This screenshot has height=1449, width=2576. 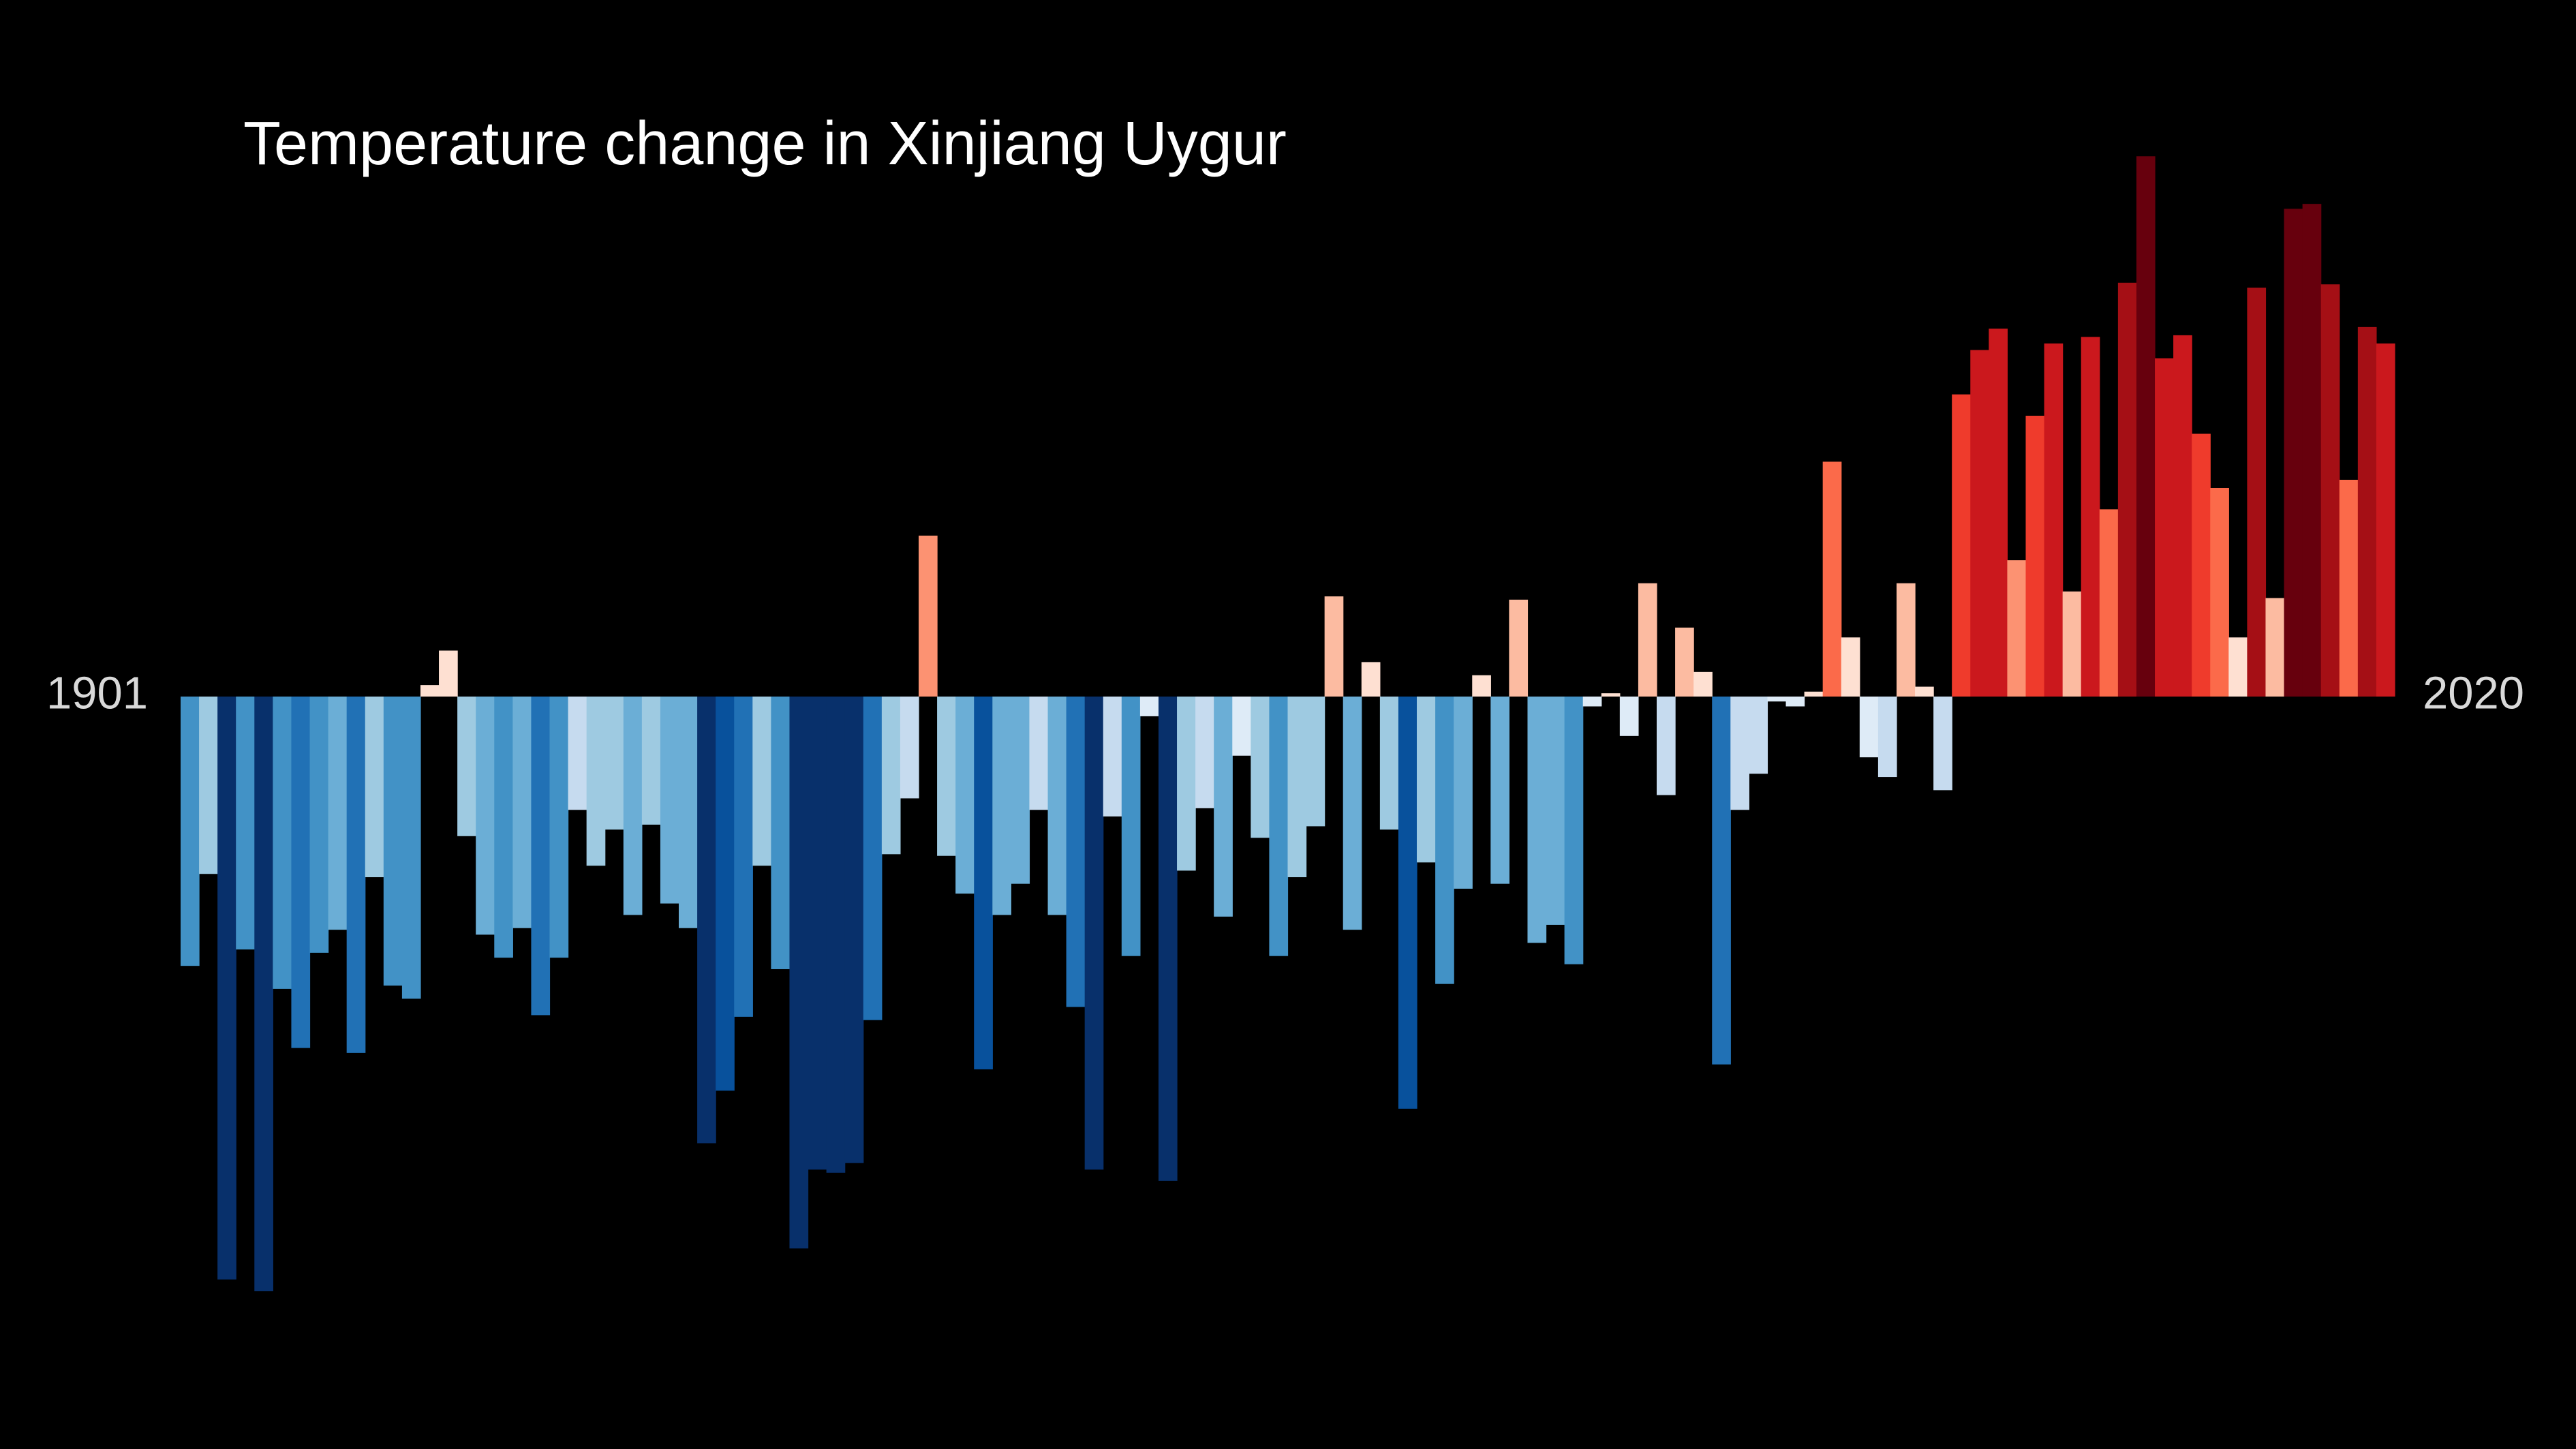 I want to click on year-label: 1901, so click(x=97, y=693).